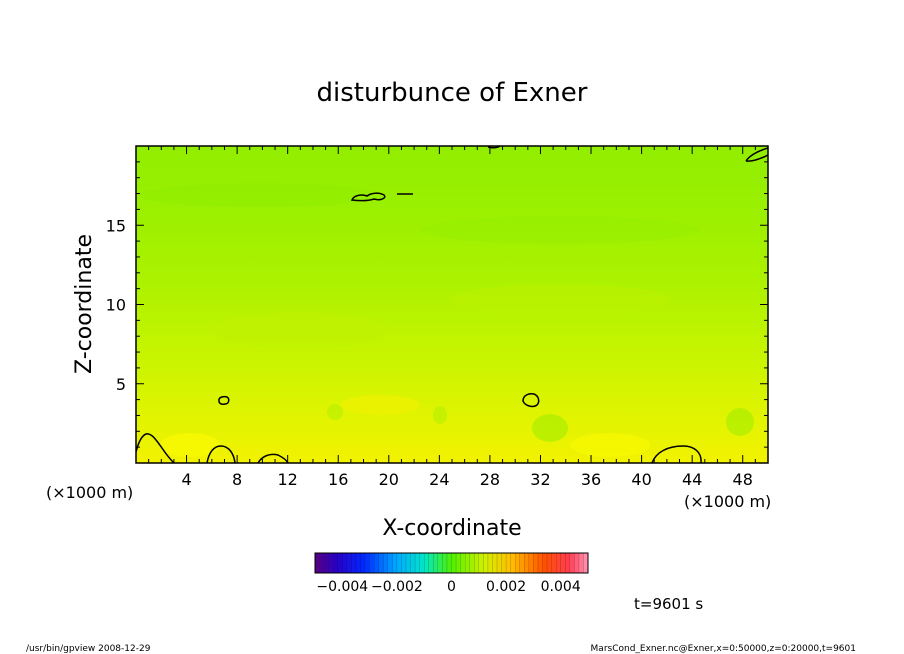  I want to click on y-axis-label: Z-coordinate, so click(84, 304).